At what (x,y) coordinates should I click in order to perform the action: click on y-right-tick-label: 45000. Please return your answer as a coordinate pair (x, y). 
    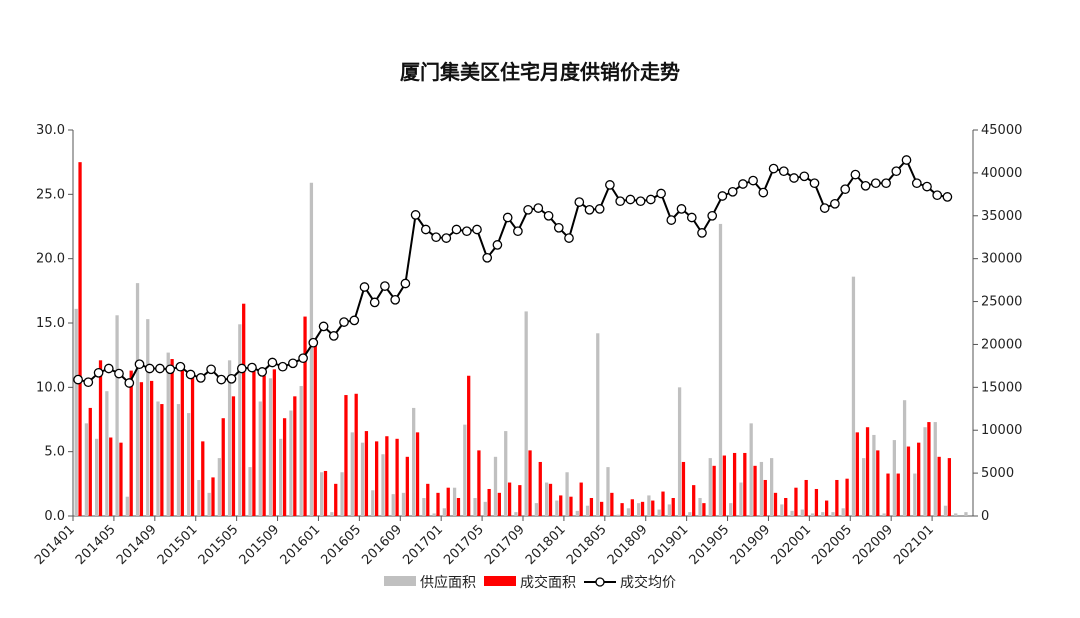
    Looking at the image, I should click on (1001, 130).